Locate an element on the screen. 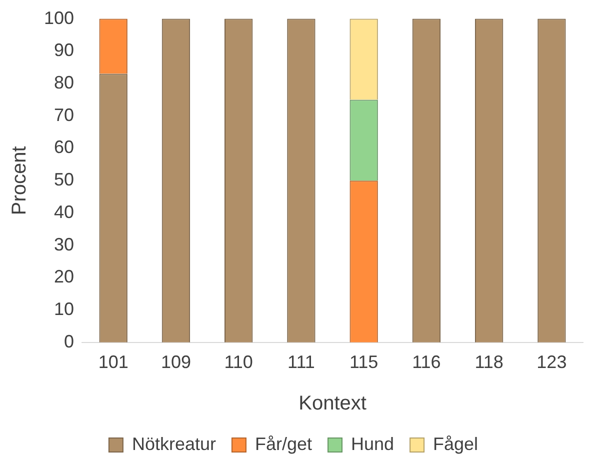 The width and height of the screenshot is (589, 466). x-tick-label: 123 is located at coordinates (551, 362).